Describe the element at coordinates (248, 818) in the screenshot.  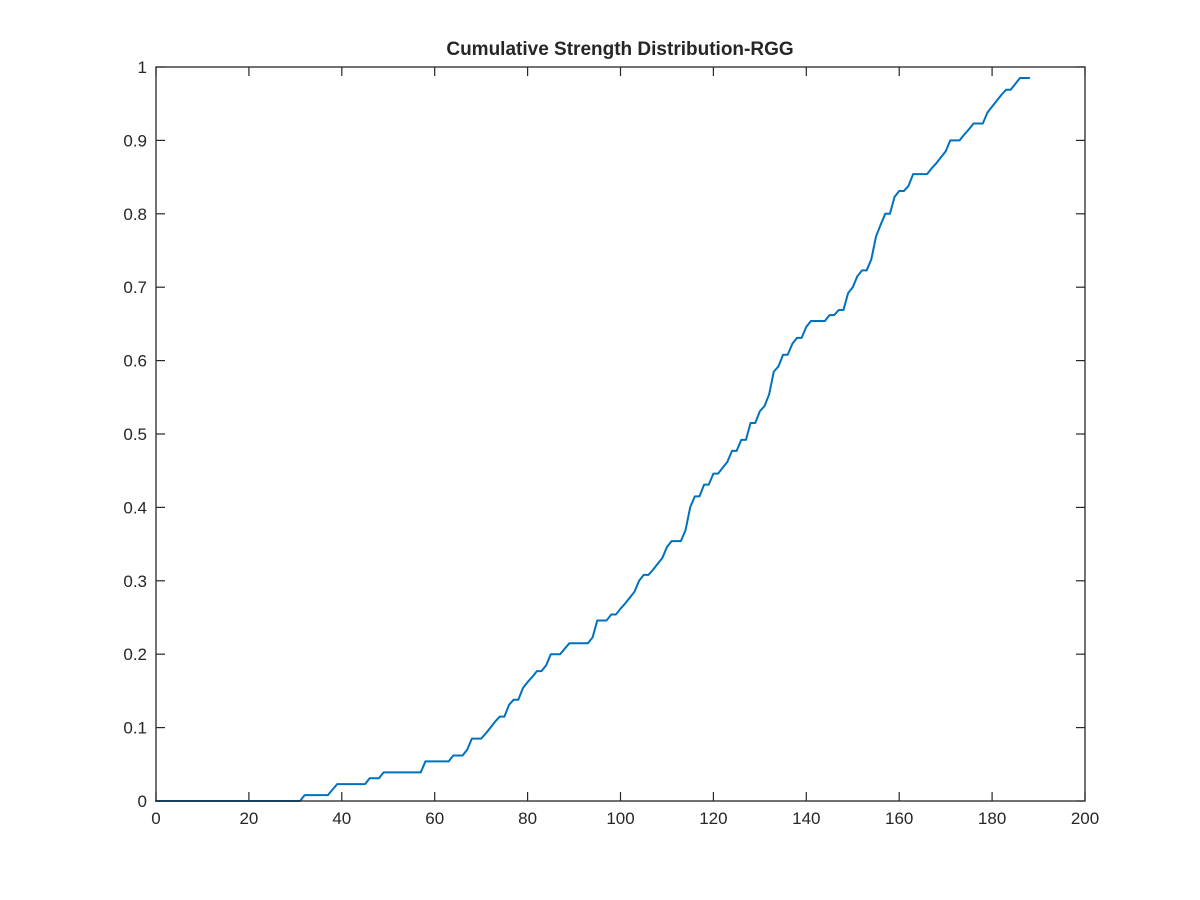
I see `x-tick-label: 20` at that location.